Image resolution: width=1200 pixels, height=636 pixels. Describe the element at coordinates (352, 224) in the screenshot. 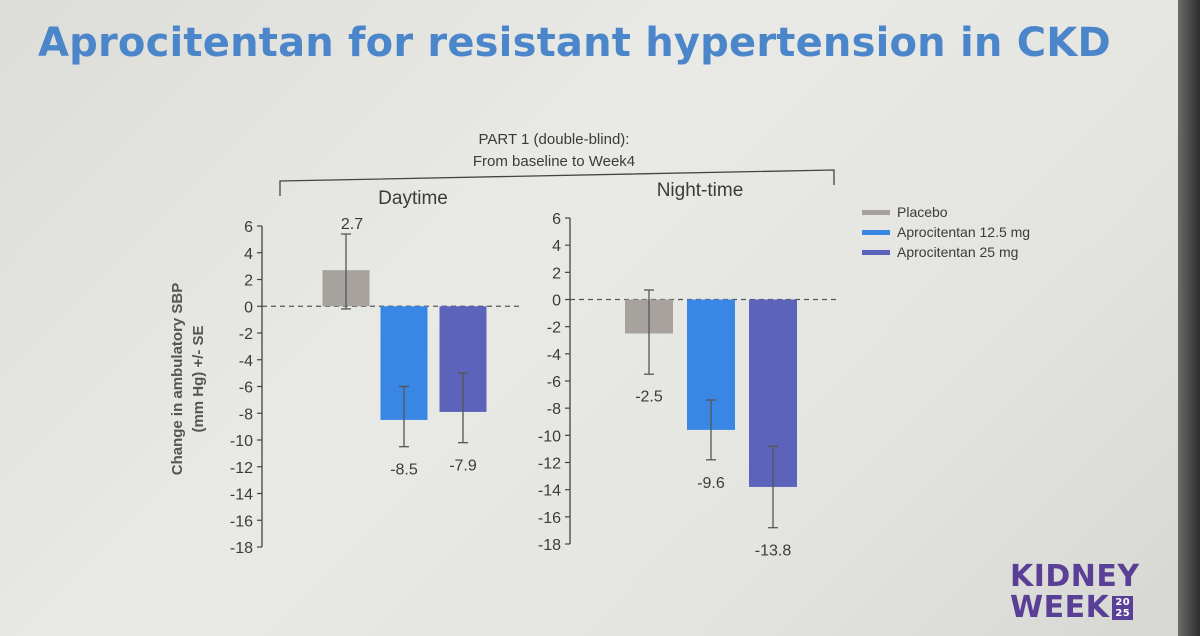

I see `data-label: 2.7` at that location.